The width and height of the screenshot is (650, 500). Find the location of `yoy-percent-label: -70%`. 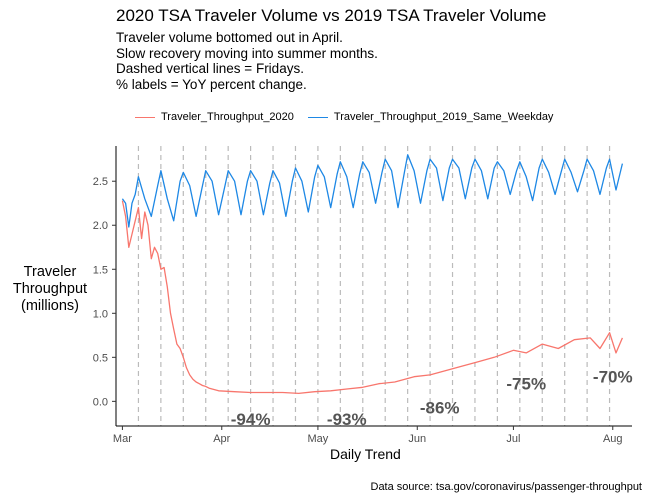

yoy-percent-label: -70% is located at coordinates (613, 377).